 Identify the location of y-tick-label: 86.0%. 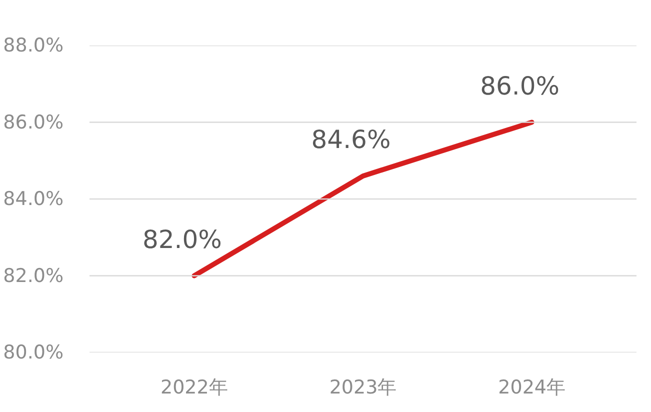
(33, 122).